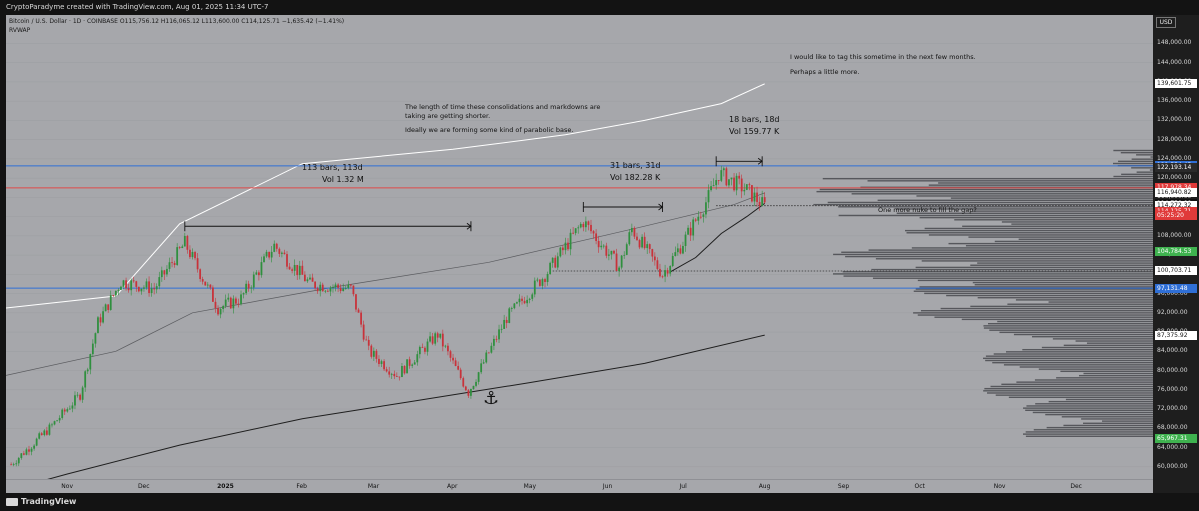 The height and width of the screenshot is (511, 1199). I want to click on time-tick-label: Apr, so click(452, 486).